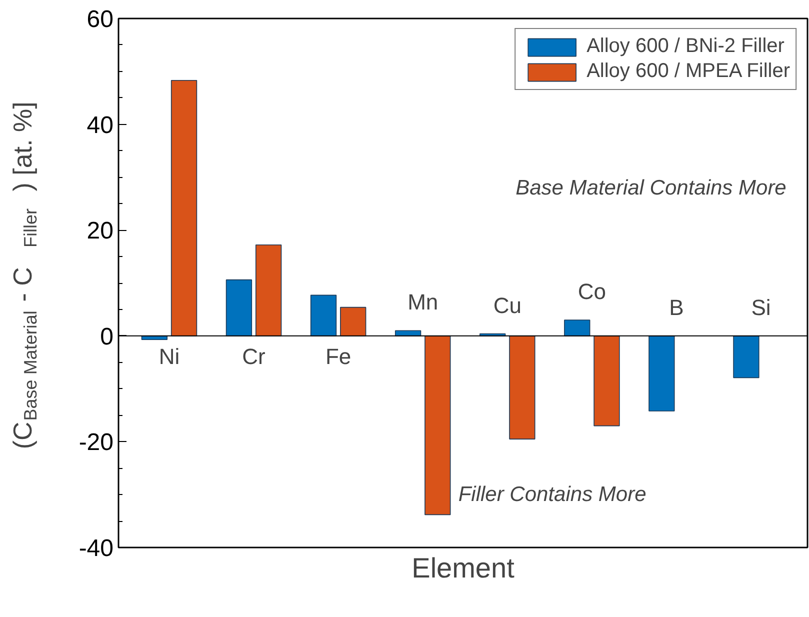 This screenshot has height=617, width=809. Describe the element at coordinates (552, 494) in the screenshot. I see `annotation: Filler Contains More` at that location.